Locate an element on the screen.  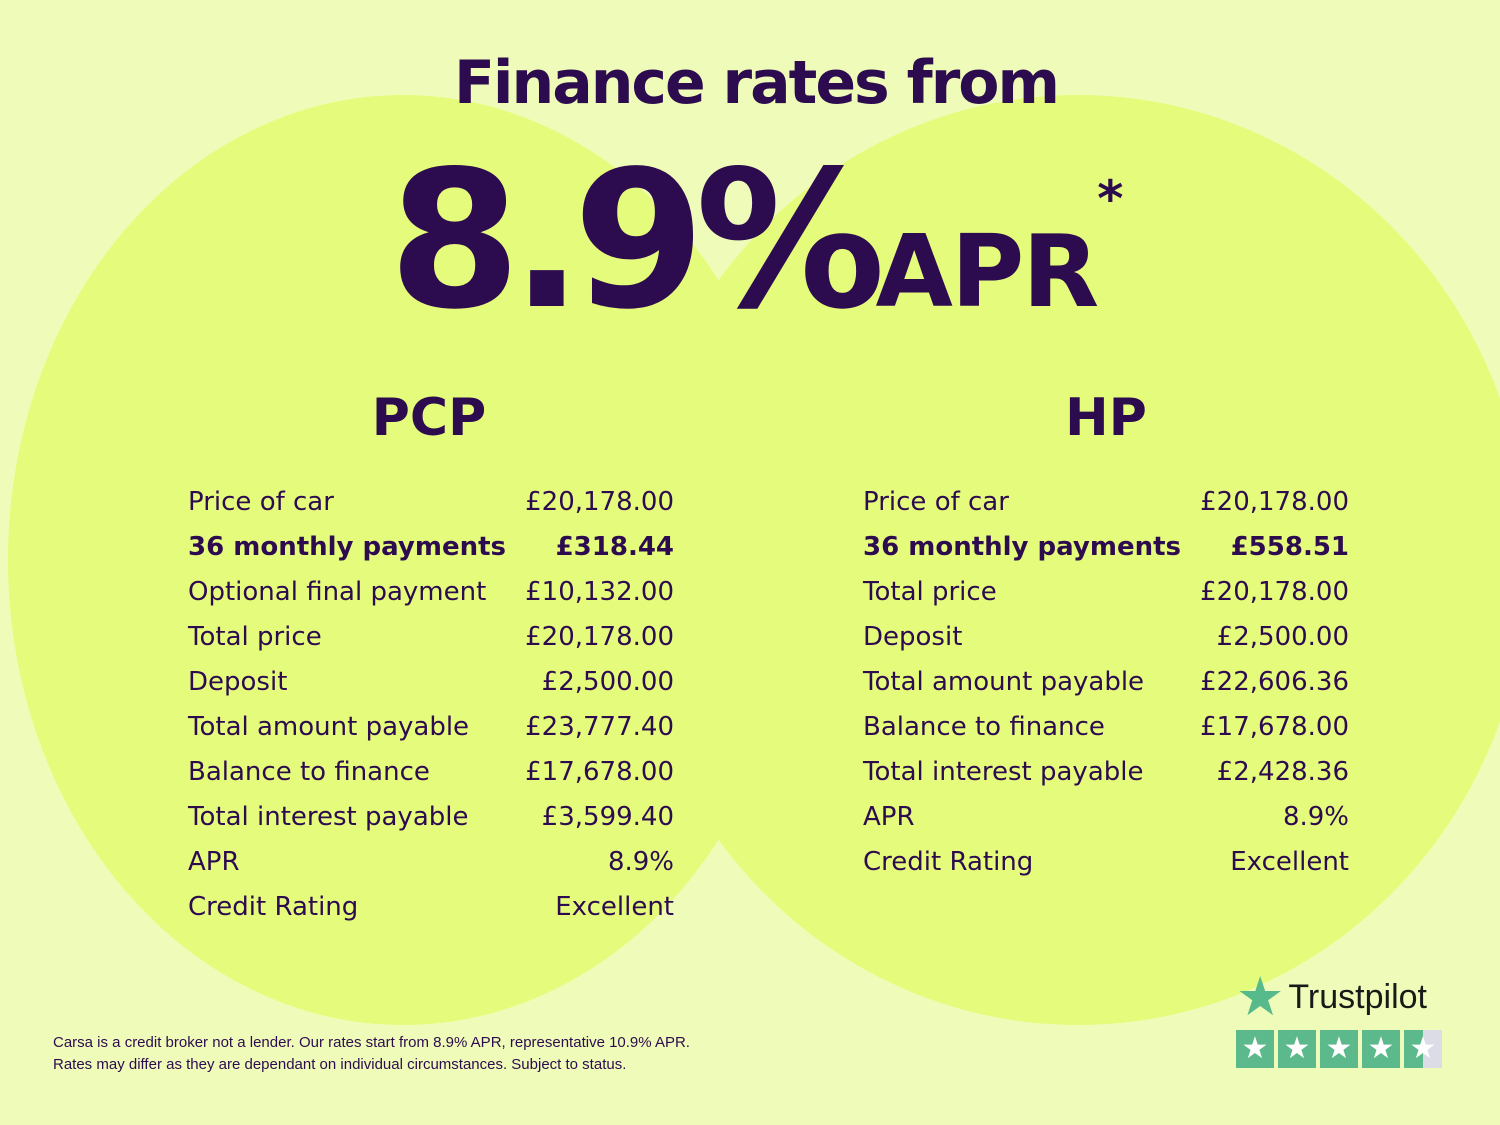
row-value: £2,428.36 is located at coordinates (1282, 772).